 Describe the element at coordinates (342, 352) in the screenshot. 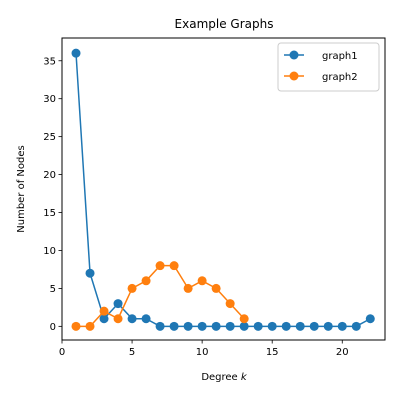

I see `x-tick-label: 20` at that location.